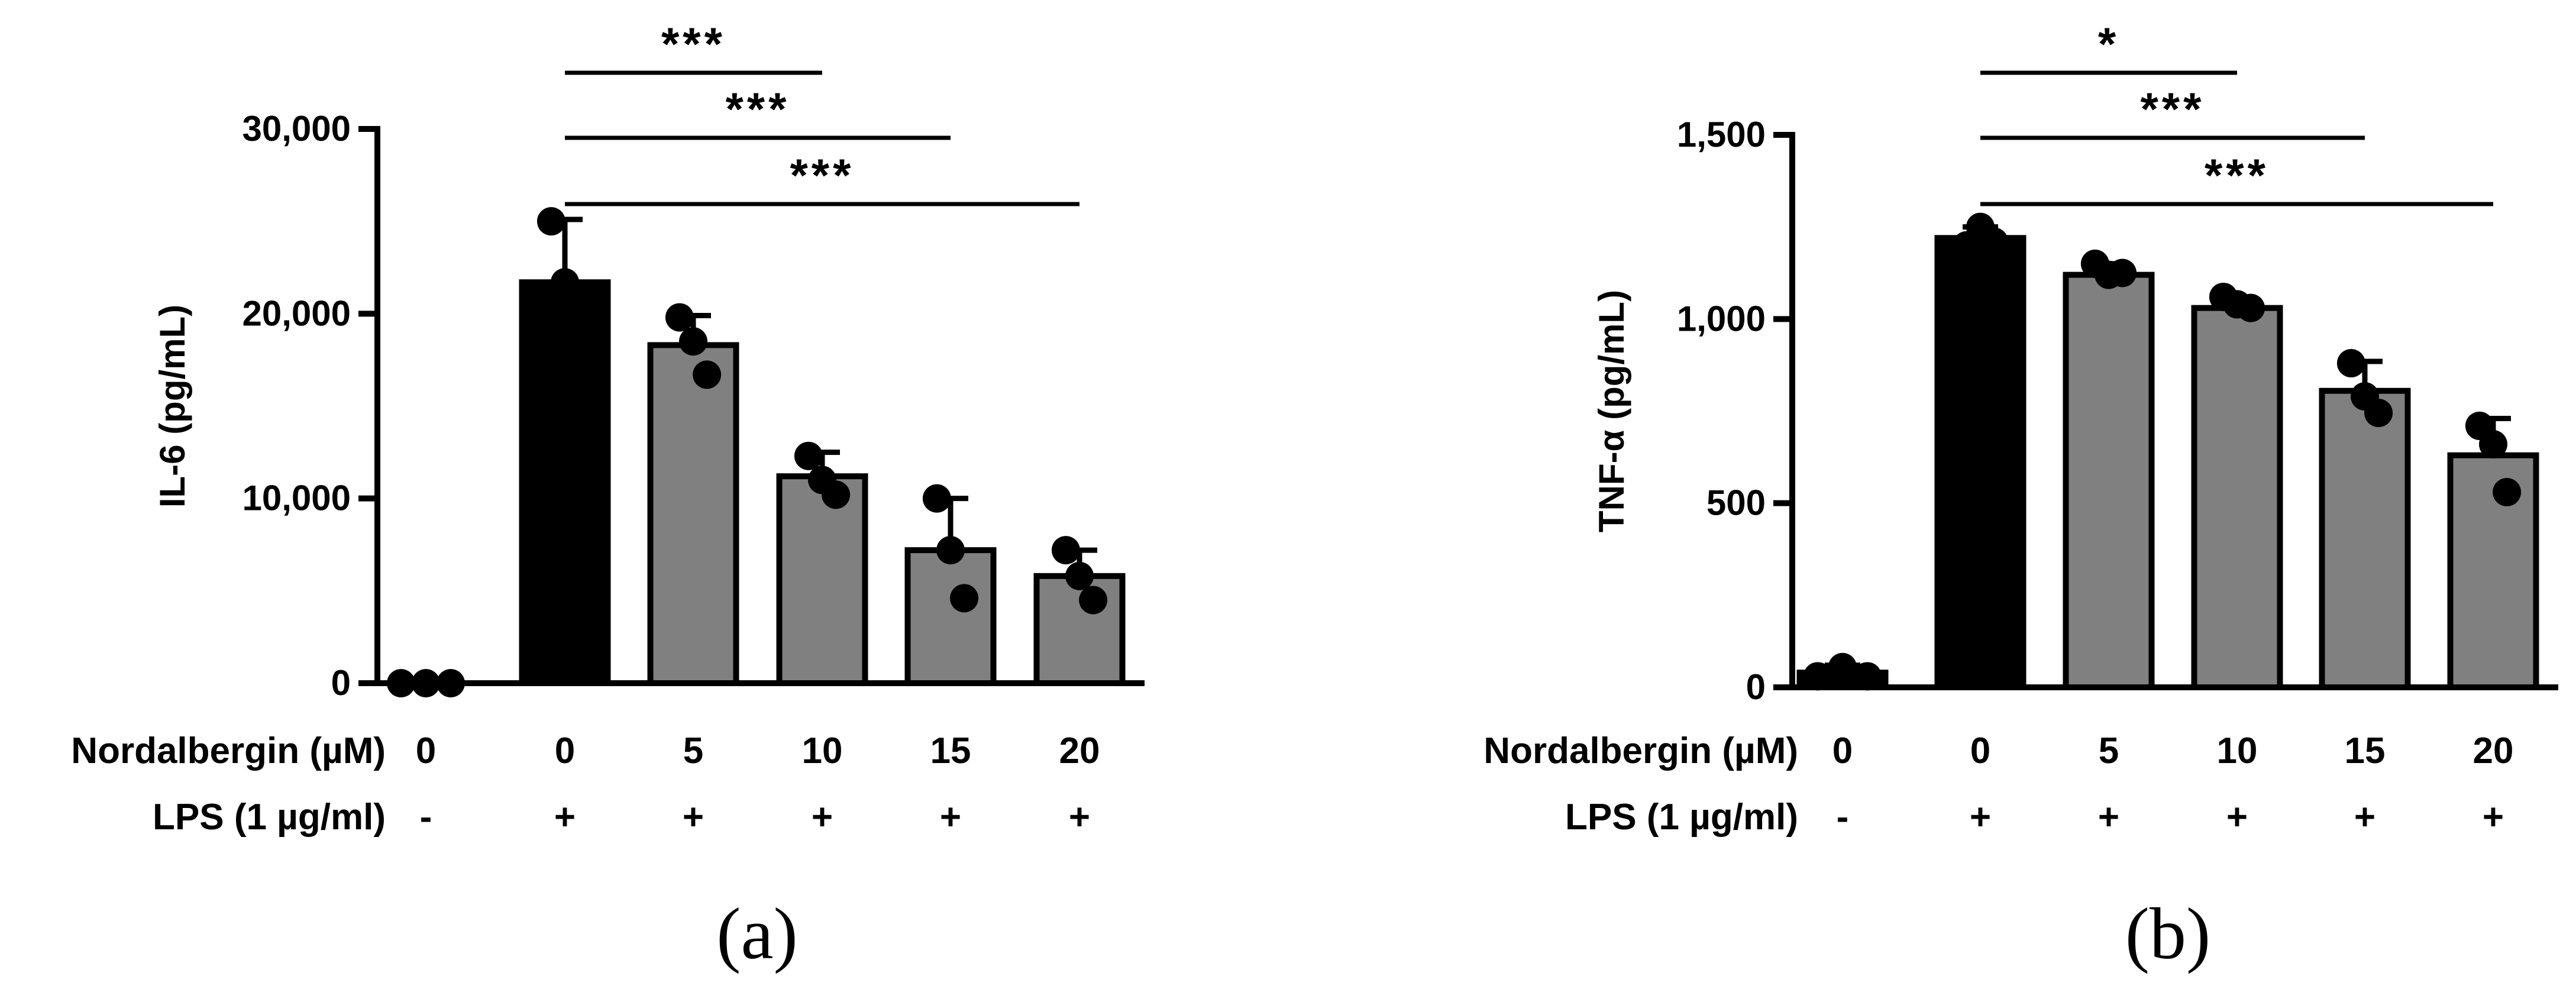 This screenshot has height=989, width=2576. Describe the element at coordinates (172, 407) in the screenshot. I see `y-axis-title: IL-6 (pg/mL)` at that location.